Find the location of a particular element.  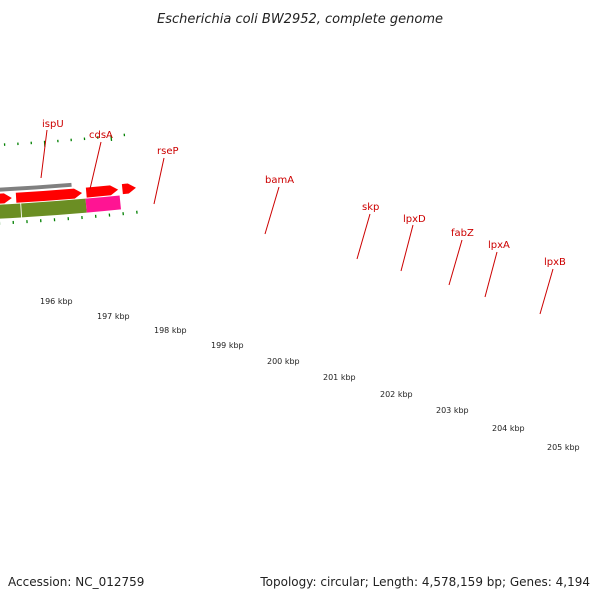

scale-tick is located at coordinates (111, 138).